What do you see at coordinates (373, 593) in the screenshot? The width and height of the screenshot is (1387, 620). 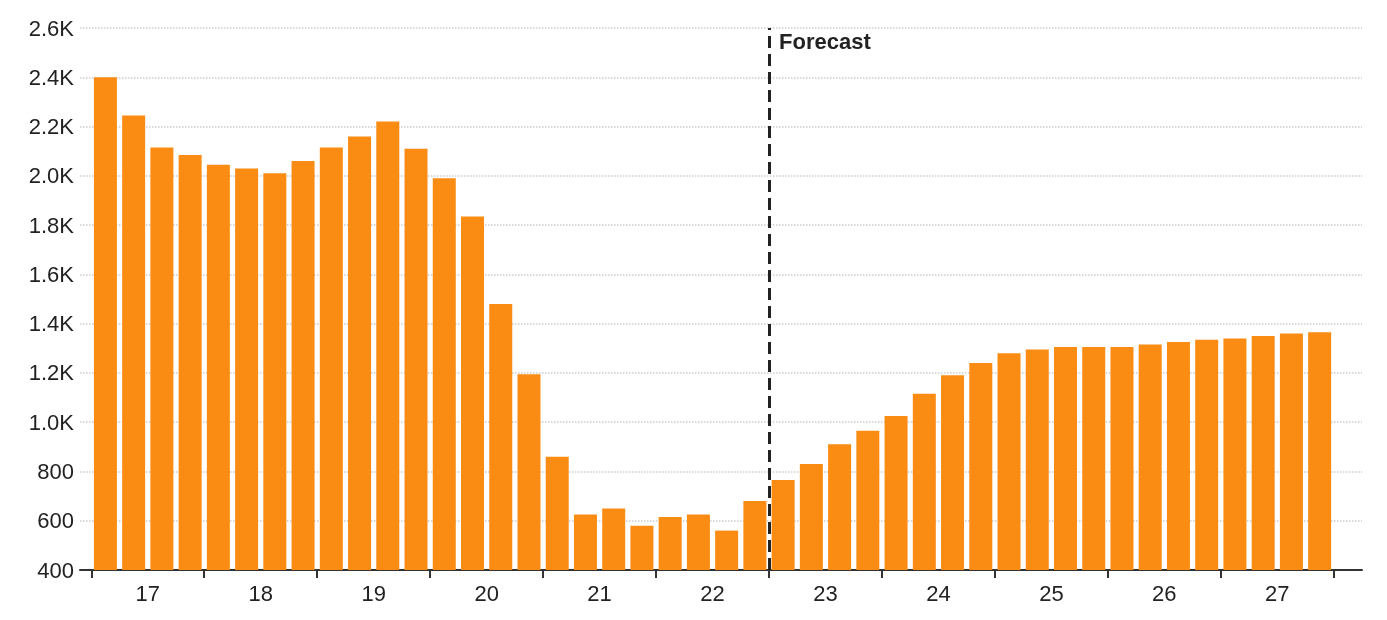 I see `x-tick-label: 19` at bounding box center [373, 593].